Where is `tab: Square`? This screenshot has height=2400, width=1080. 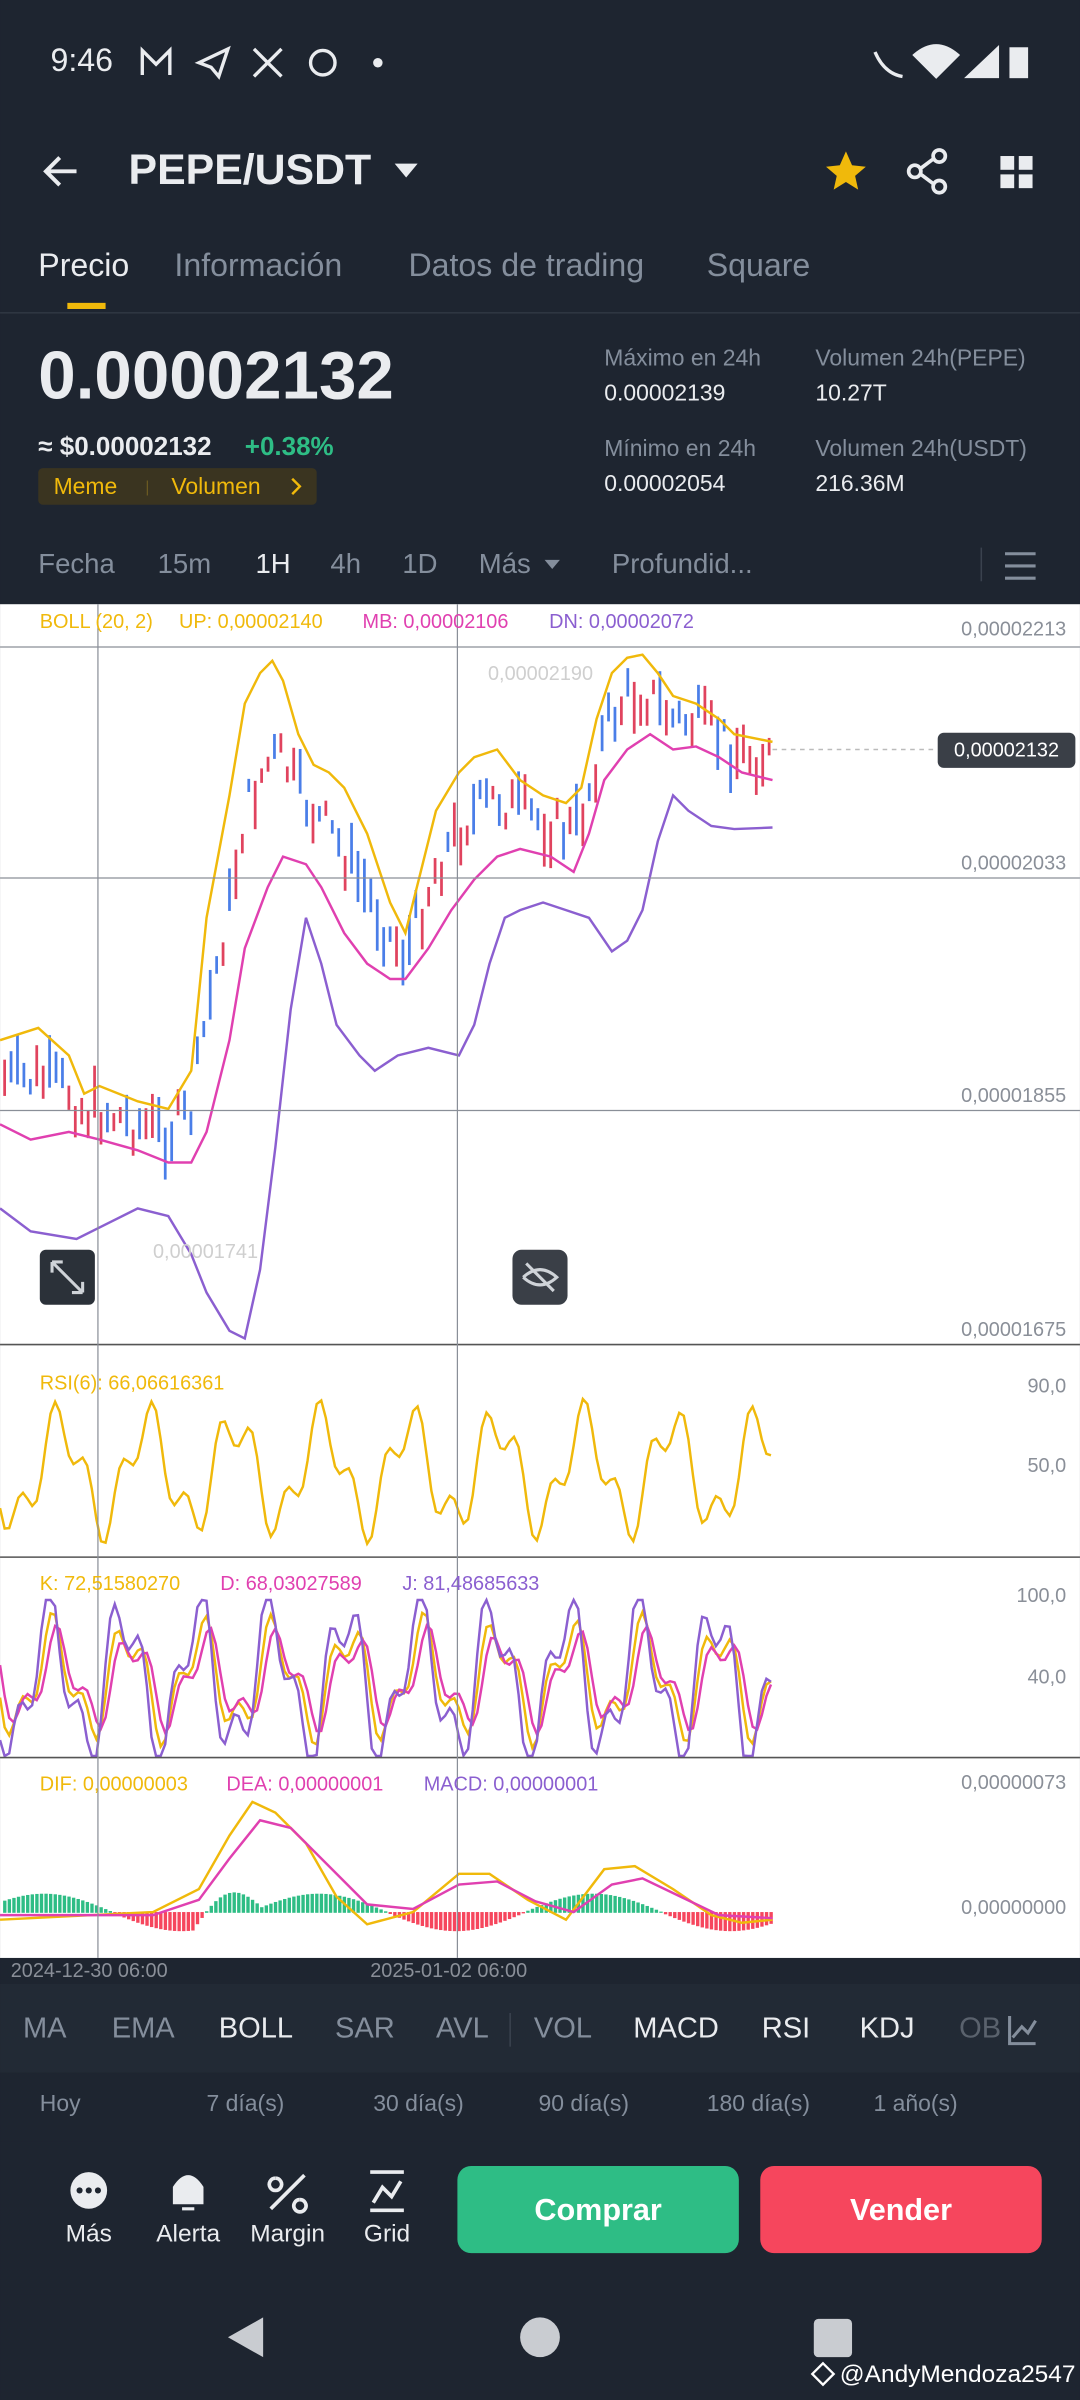 tab: Square is located at coordinates (759, 265).